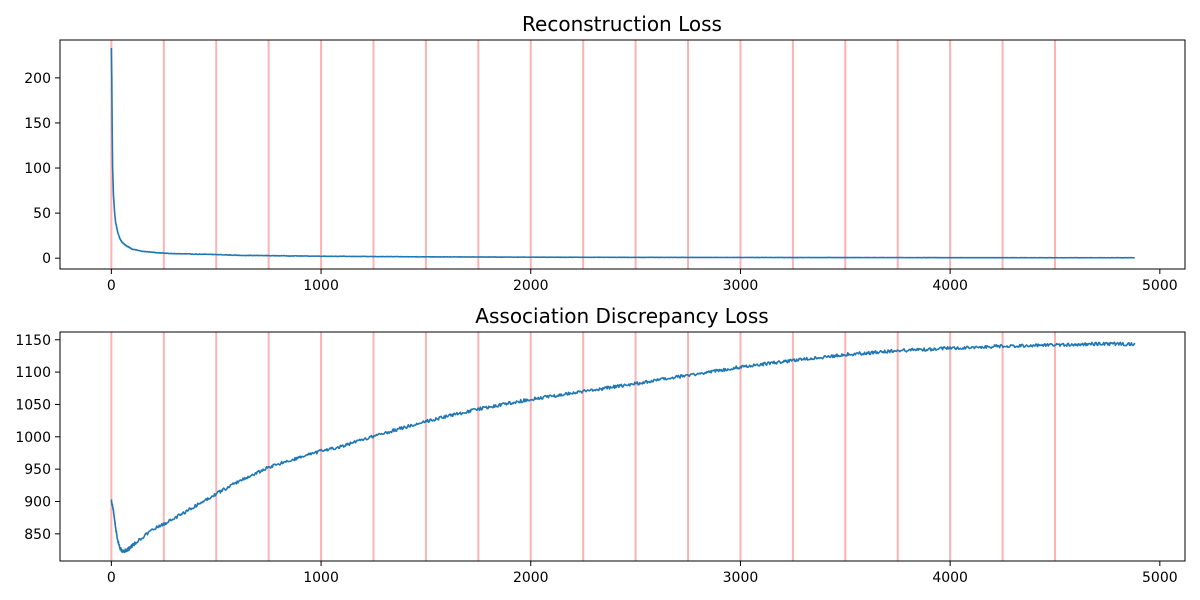 The image size is (1200, 600). I want to click on y-tick-label: 1050, so click(33, 405).